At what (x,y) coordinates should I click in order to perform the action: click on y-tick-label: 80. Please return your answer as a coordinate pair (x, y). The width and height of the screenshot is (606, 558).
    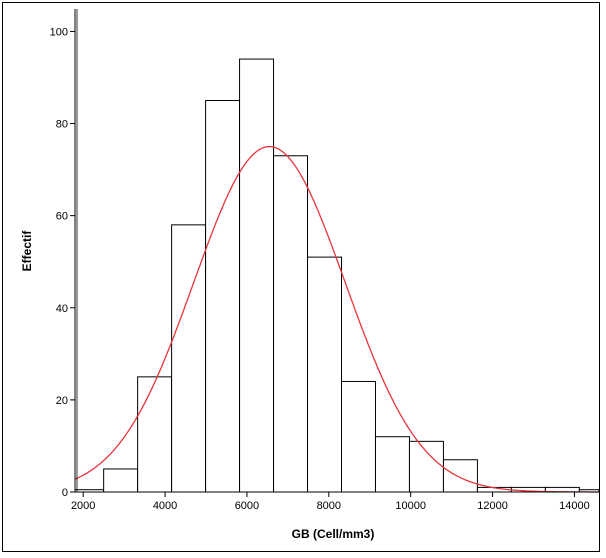
    Looking at the image, I should click on (62, 125).